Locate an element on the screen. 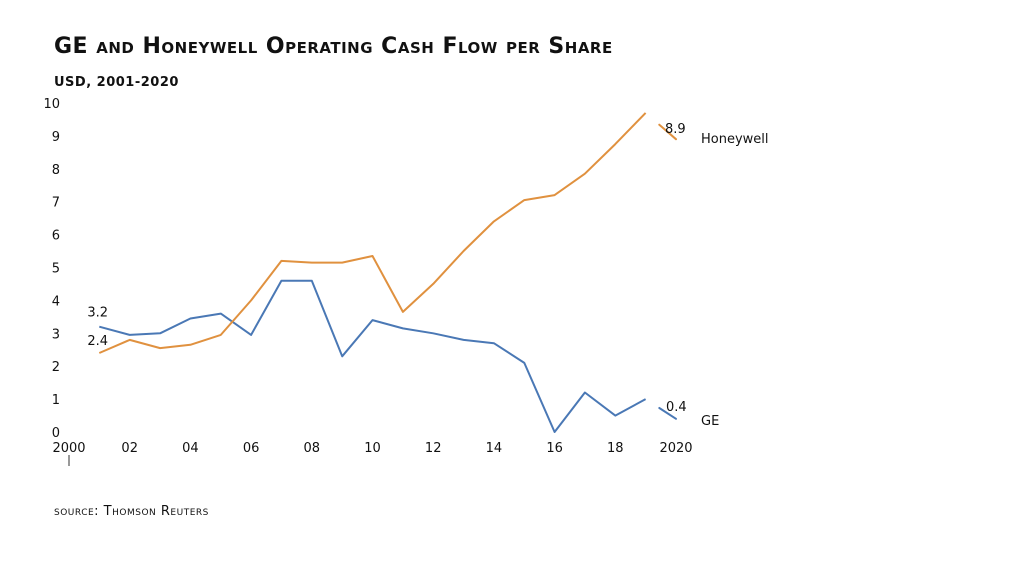 This screenshot has height=576, width=1024. series-line-ge is located at coordinates (373, 356).